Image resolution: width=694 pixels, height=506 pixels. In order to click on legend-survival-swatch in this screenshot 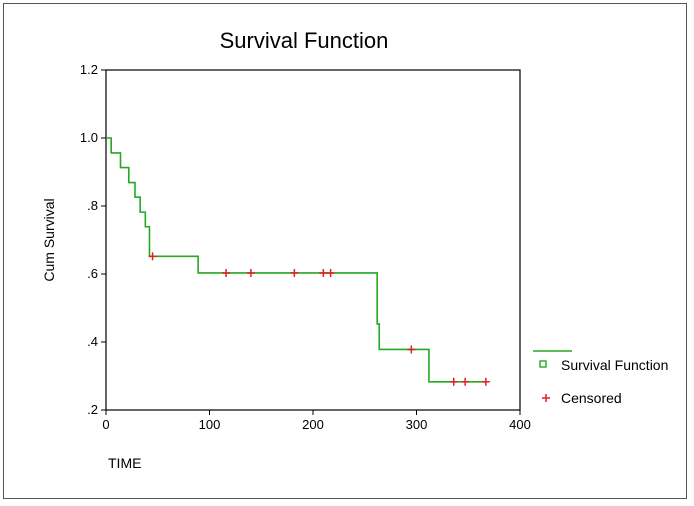, I will do `click(543, 364)`.